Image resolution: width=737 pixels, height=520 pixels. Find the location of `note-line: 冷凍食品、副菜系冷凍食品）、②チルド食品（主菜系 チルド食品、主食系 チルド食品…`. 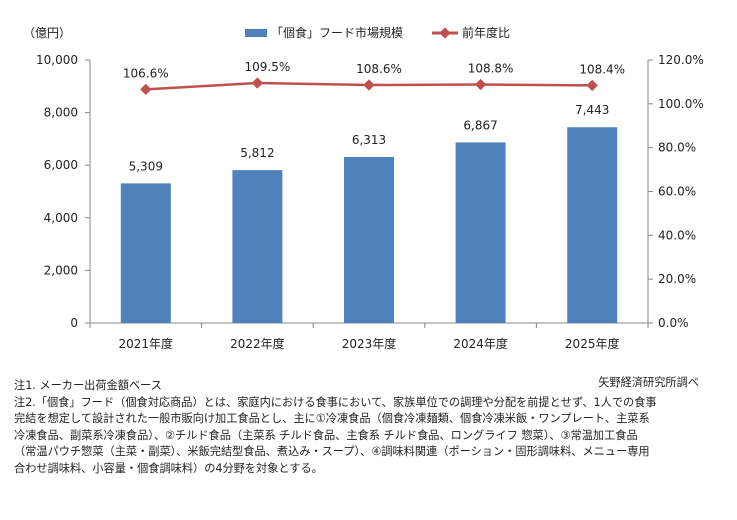

note-line: 冷凍食品、副菜系冷凍食品）、②チルド食品（主菜系 チルド食品、主食系 チルド食品… is located at coordinates (326, 435).